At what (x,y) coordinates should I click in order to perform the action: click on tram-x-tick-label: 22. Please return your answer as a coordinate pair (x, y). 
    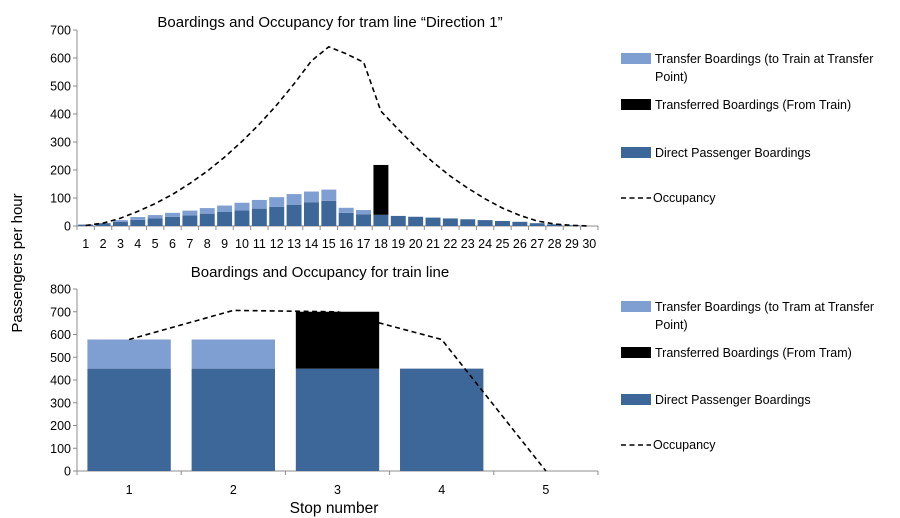
    Looking at the image, I should click on (450, 244).